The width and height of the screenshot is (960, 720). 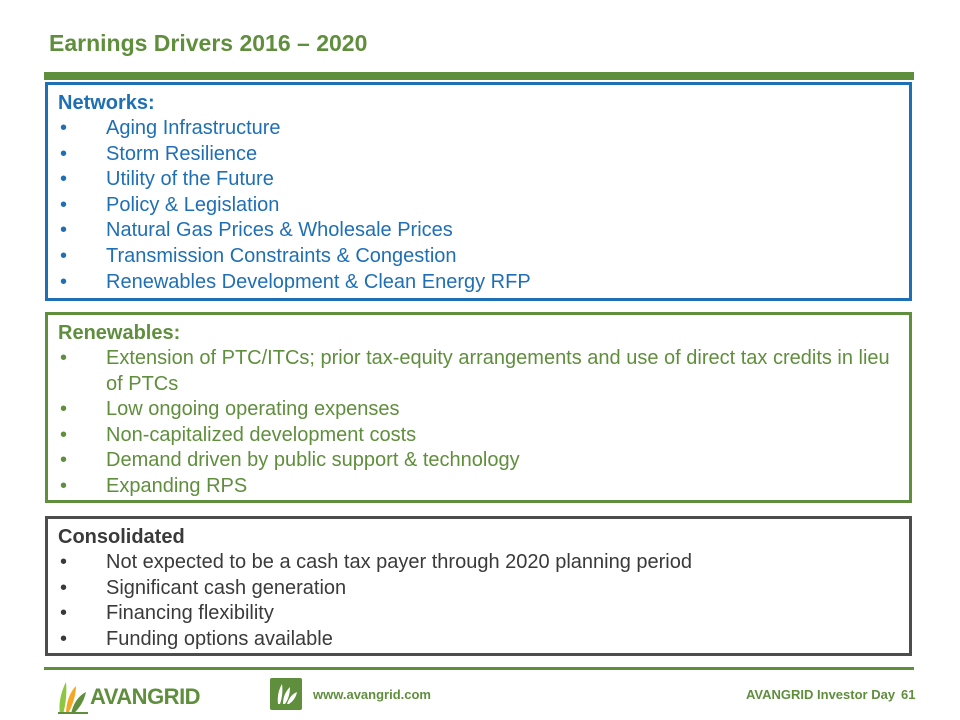 What do you see at coordinates (226, 587) in the screenshot?
I see `list-item-text: Significant cash generation` at bounding box center [226, 587].